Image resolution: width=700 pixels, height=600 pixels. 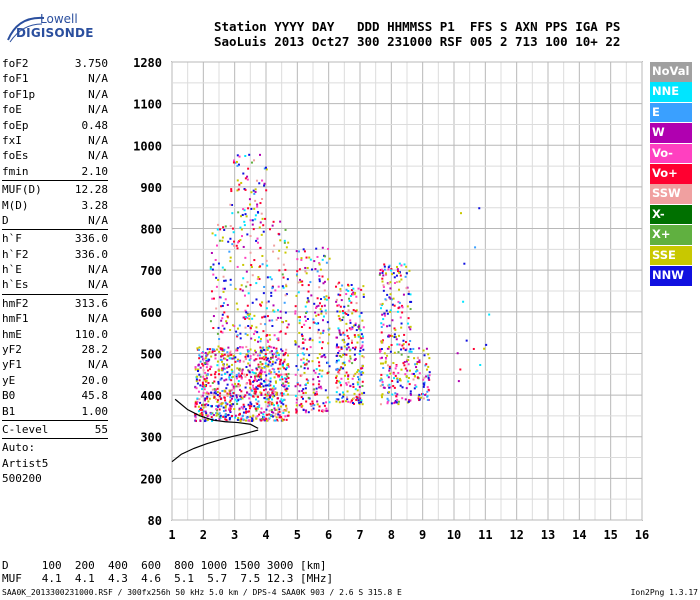 What do you see at coordinates (610, 535) in the screenshot?
I see `x-tick-label: 15` at bounding box center [610, 535].